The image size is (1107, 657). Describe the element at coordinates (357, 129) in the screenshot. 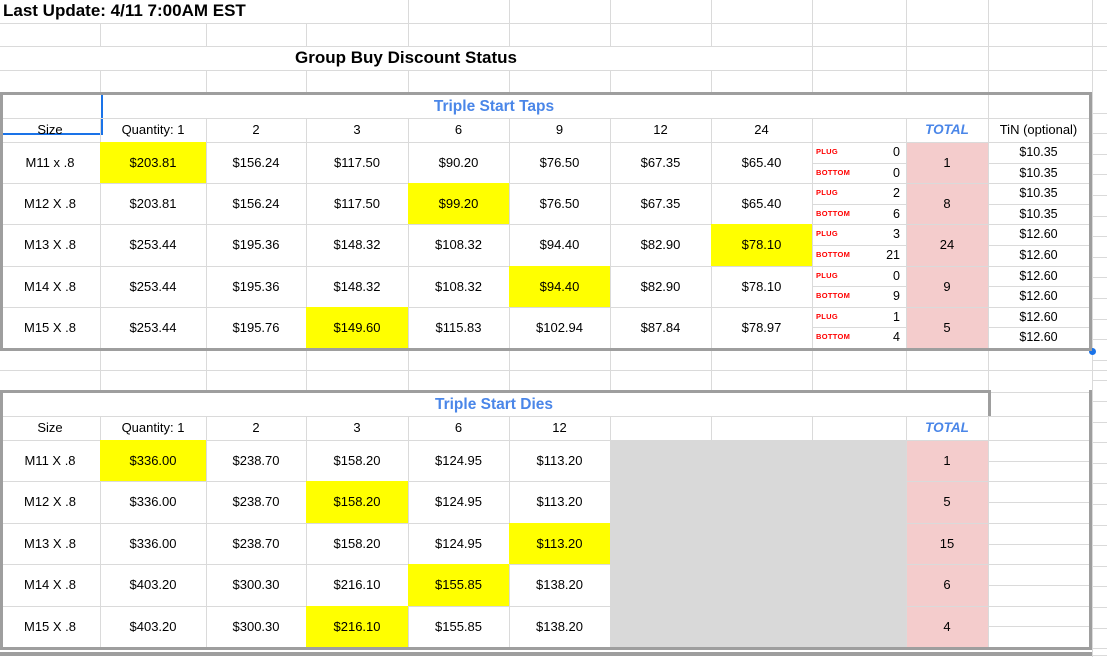

I see `column-header: 3` at that location.